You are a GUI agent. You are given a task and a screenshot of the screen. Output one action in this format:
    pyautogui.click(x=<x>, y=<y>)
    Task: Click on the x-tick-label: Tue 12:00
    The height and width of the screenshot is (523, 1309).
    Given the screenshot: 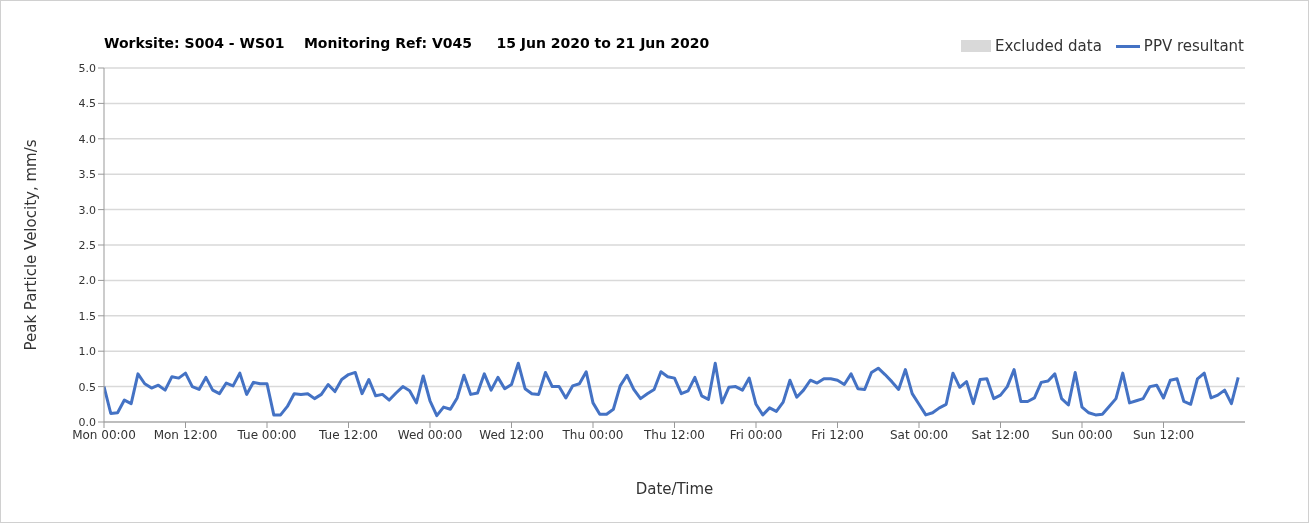 What is the action you would take?
    pyautogui.click(x=348, y=434)
    